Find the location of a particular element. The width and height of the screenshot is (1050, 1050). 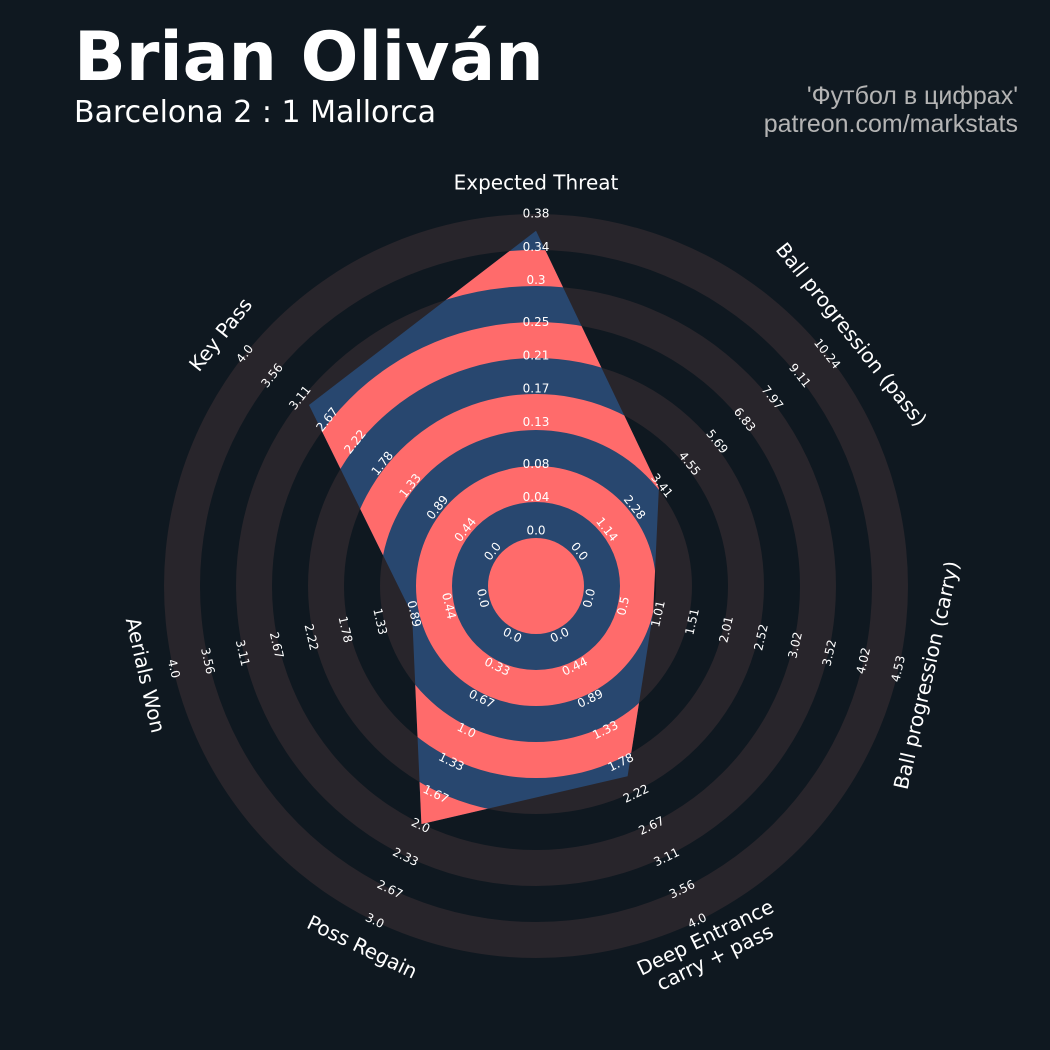

tick-label: 2.01 is located at coordinates (726, 629).